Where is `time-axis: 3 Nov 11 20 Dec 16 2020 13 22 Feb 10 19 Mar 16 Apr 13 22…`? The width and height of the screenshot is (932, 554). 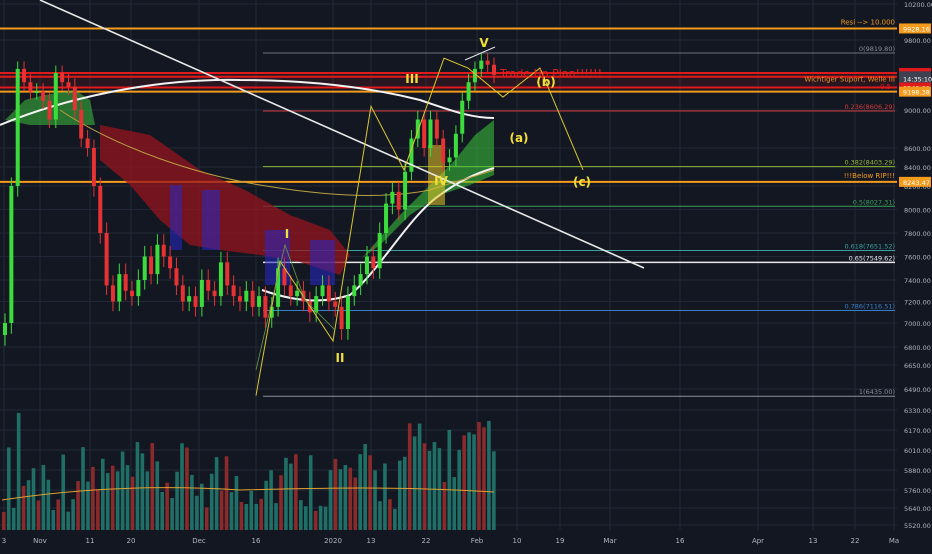 time-axis: 3 Nov 11 20 Dec 16 2020 13 22 Feb 10 19 Mar 16 Apr 13 22… is located at coordinates (466, 540).